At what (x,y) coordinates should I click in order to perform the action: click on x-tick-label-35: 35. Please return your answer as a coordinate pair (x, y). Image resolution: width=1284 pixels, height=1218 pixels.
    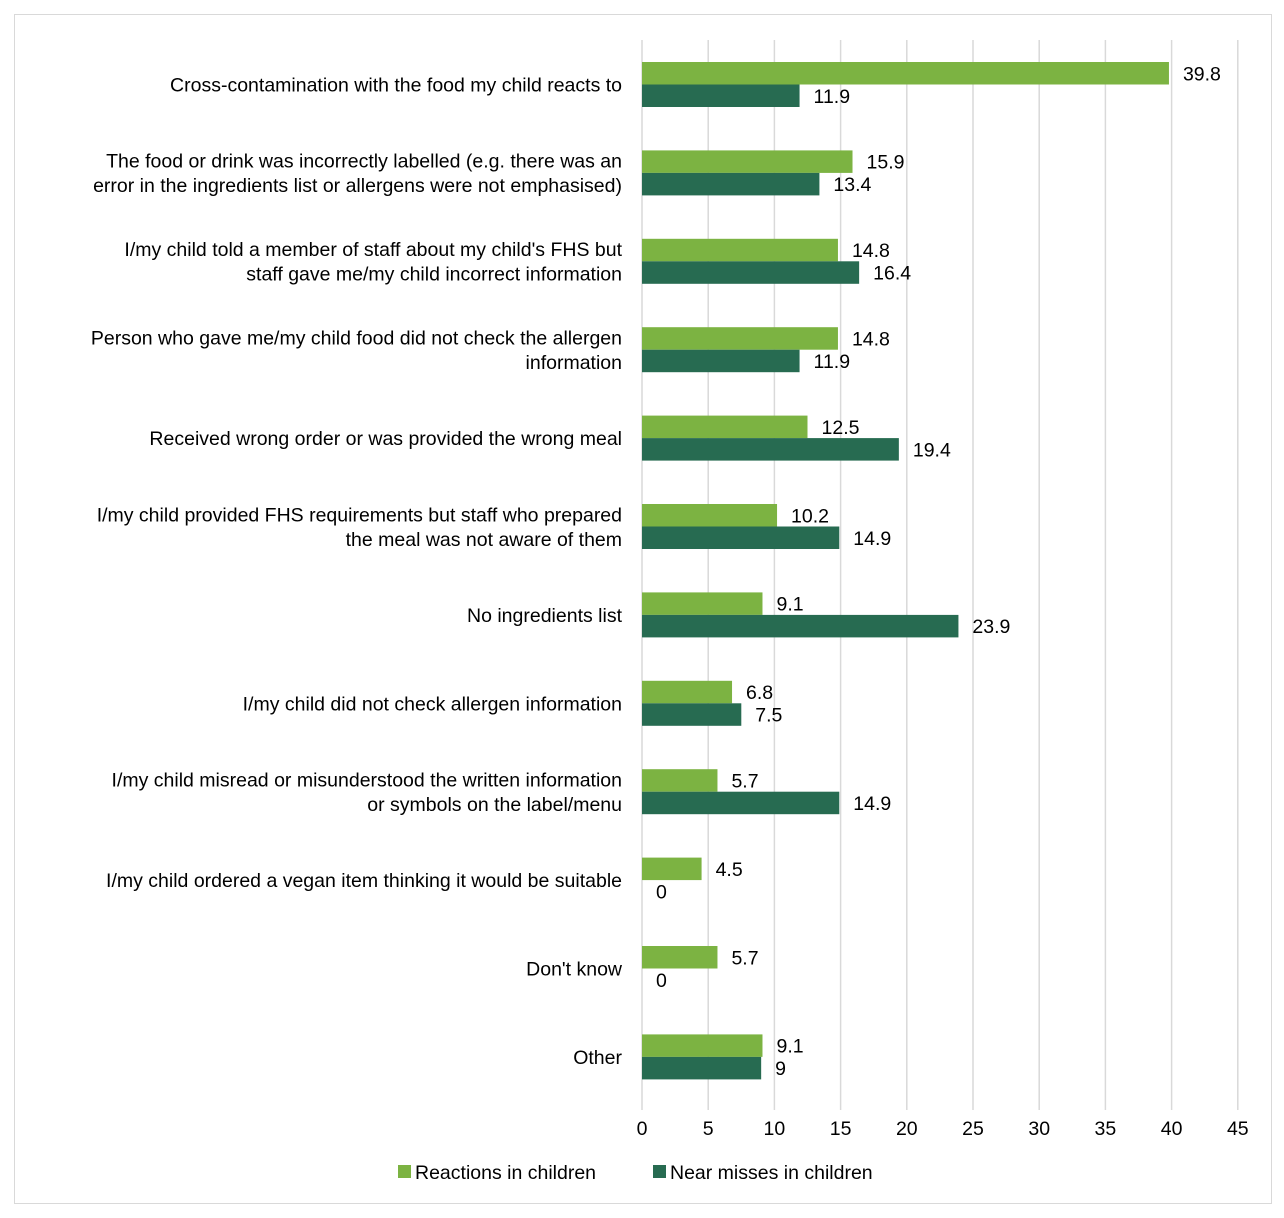
    Looking at the image, I should click on (1106, 1129).